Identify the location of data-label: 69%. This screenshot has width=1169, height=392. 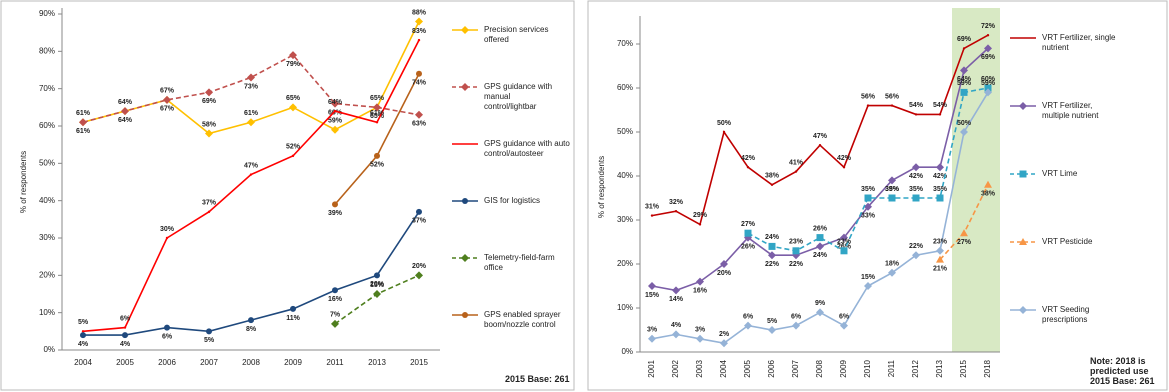
(964, 39).